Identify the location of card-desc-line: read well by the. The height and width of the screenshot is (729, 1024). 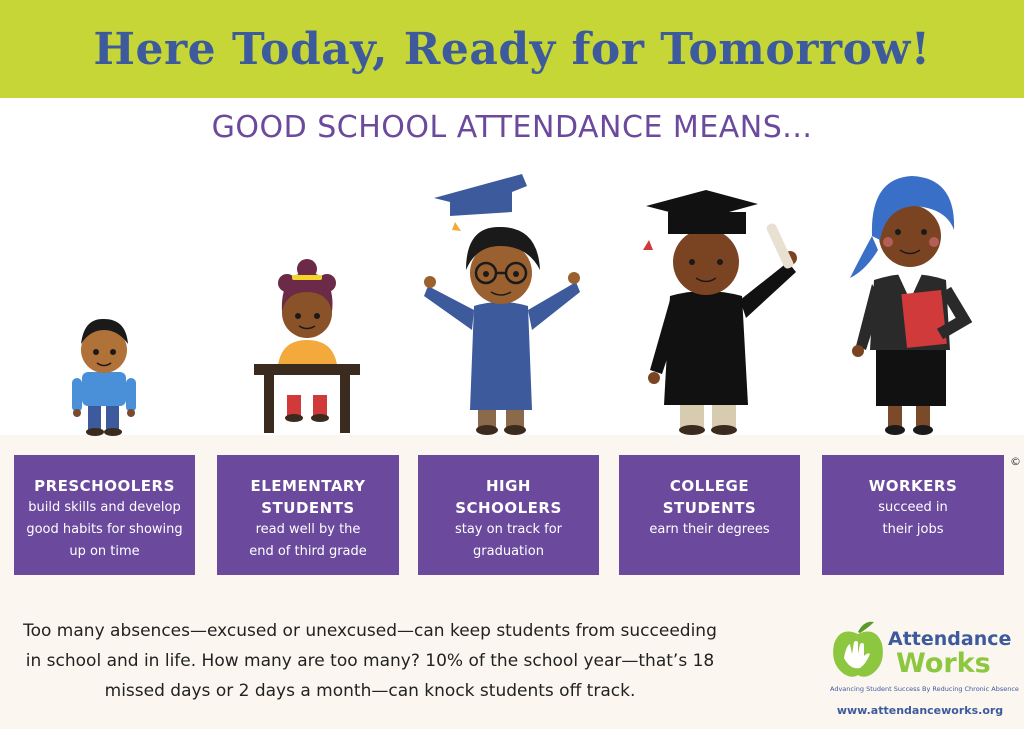
(308, 529).